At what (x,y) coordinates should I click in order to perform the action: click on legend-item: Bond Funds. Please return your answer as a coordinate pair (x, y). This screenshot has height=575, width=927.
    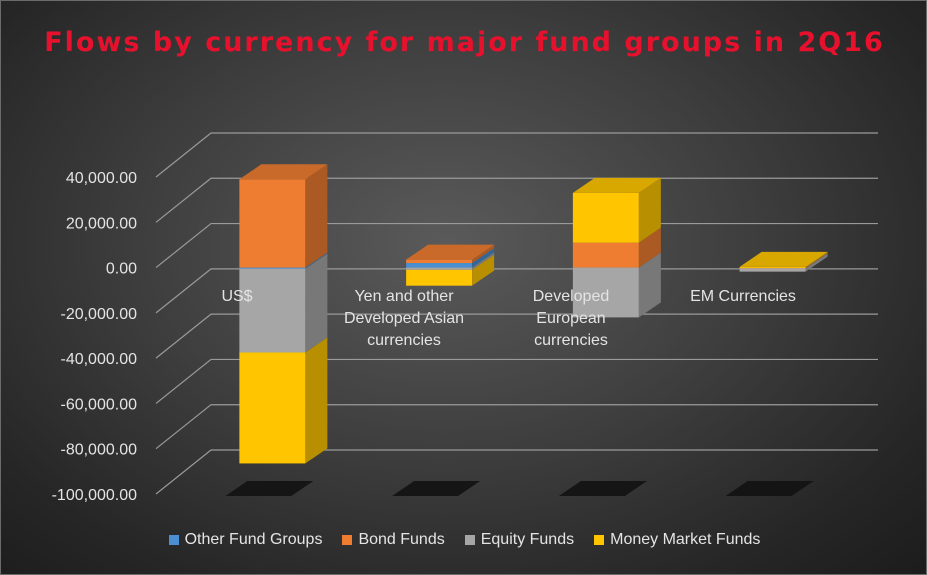
    Looking at the image, I should click on (393, 540).